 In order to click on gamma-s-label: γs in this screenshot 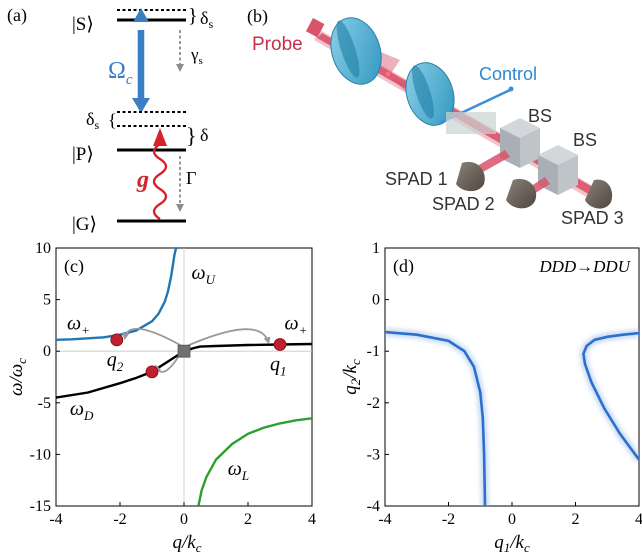, I will do `click(196, 56)`.